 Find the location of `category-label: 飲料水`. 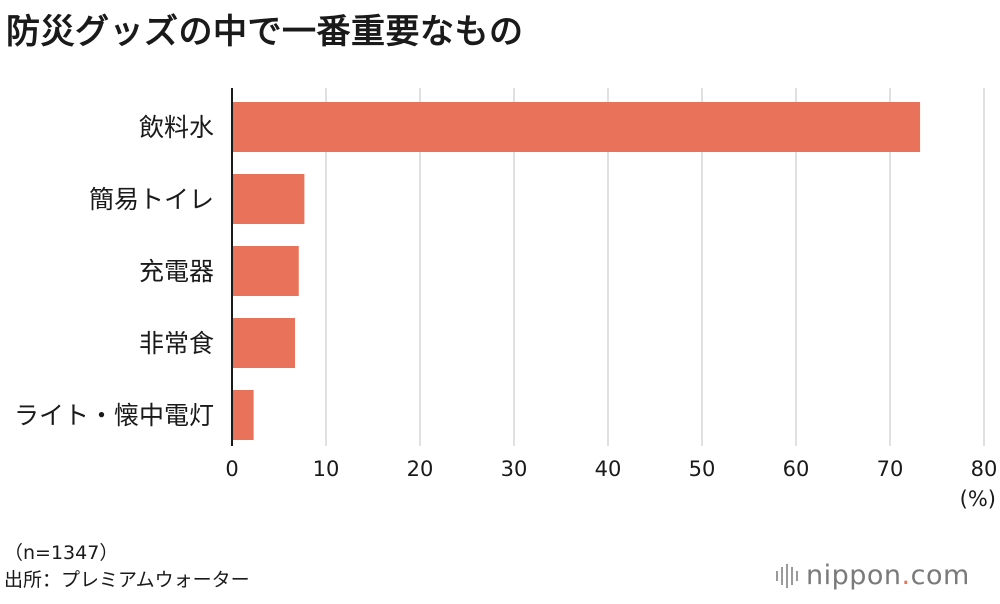

category-label: 飲料水 is located at coordinates (176, 127).